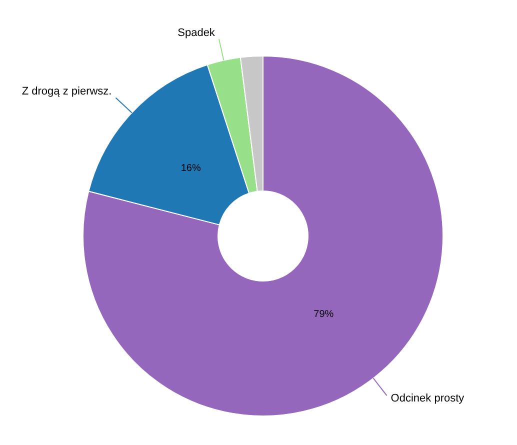 This screenshot has width=517, height=445. Describe the element at coordinates (67, 92) in the screenshot. I see `slice-label: Z drogą z pierwsz.` at that location.